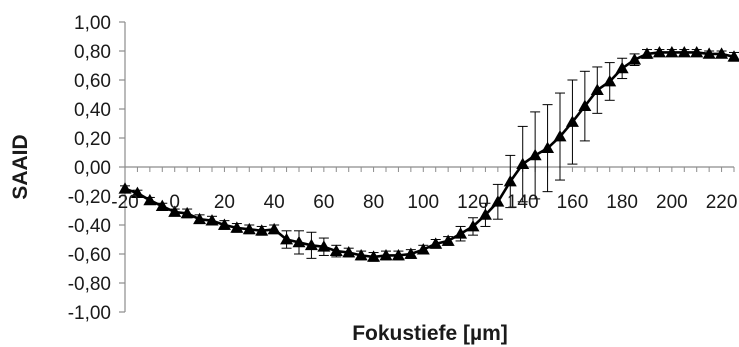 The width and height of the screenshot is (739, 347). What do you see at coordinates (20, 166) in the screenshot?
I see `y-axis-title: SAAID` at bounding box center [20, 166].